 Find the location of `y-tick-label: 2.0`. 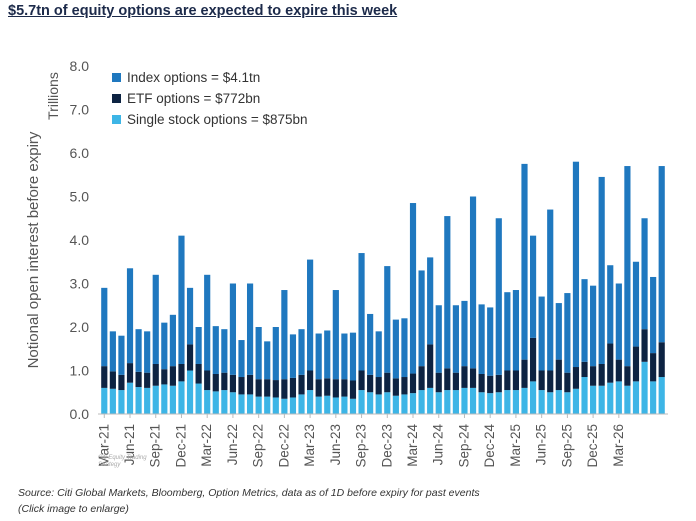

y-tick-label: 2.0 is located at coordinates (80, 327).